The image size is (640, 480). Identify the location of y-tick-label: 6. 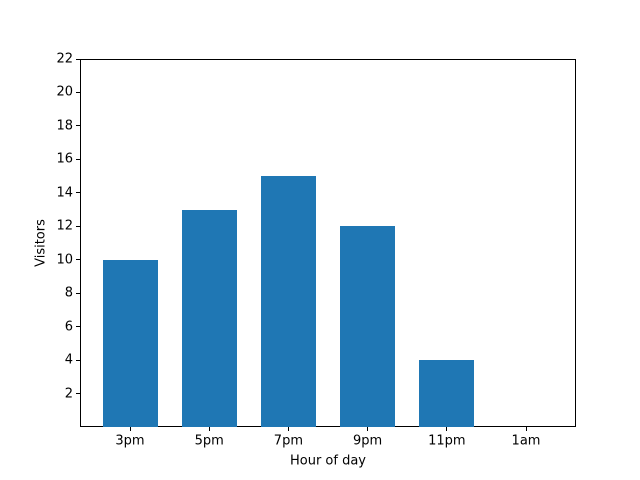
(68, 327).